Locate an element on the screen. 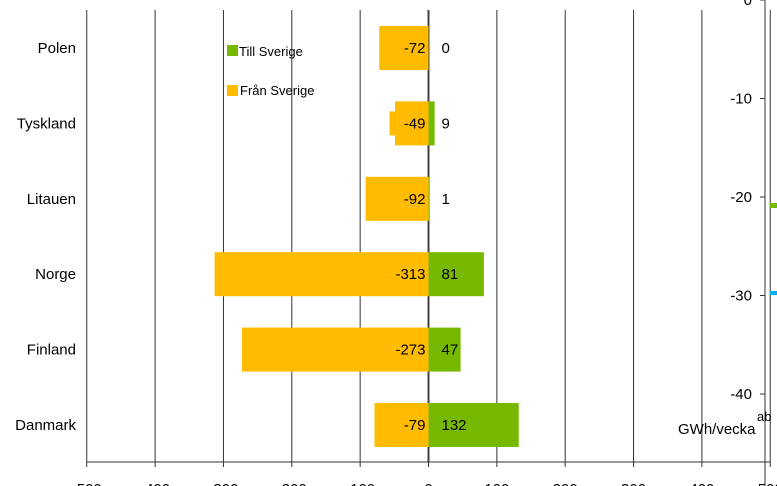 This screenshot has width=777, height=486. clipped-label: ab is located at coordinates (764, 416).